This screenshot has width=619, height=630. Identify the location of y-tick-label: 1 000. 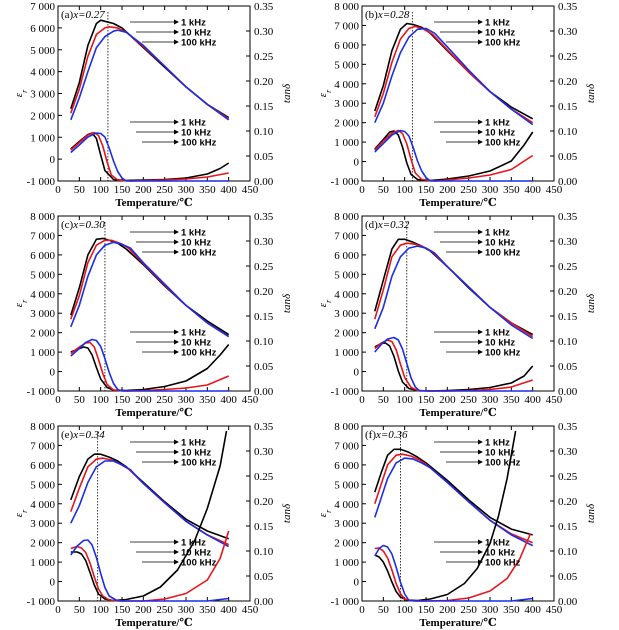
(346, 353).